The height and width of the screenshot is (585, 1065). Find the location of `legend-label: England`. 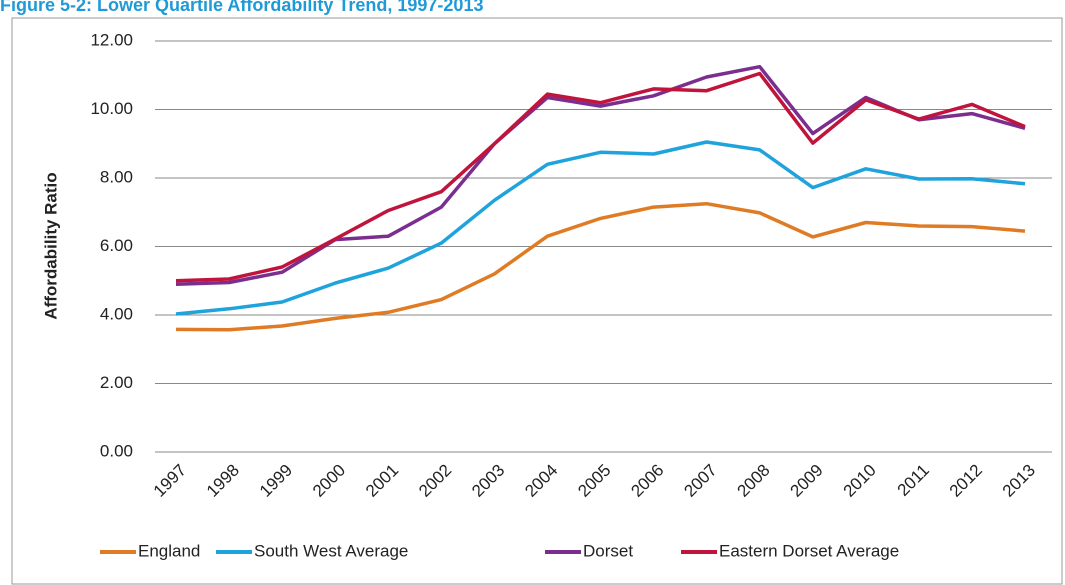

legend-label: England is located at coordinates (169, 550).